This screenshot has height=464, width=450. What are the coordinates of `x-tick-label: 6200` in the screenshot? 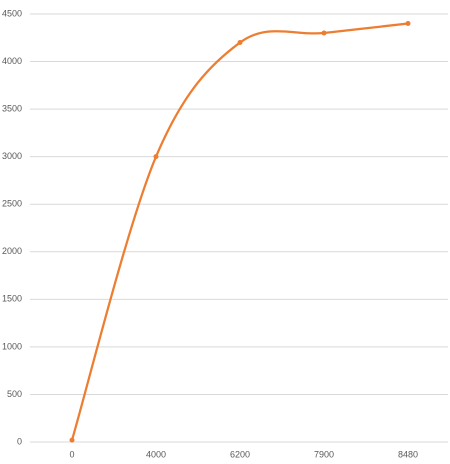 It's located at (240, 454).